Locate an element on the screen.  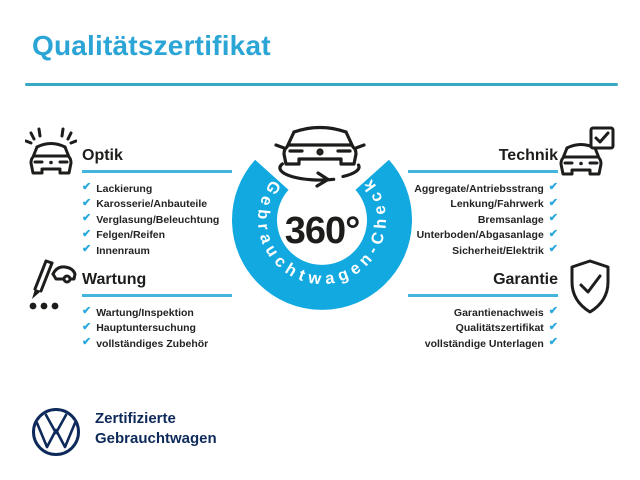
checklist-item-label: vollständiges Zubehör is located at coordinates (152, 343).